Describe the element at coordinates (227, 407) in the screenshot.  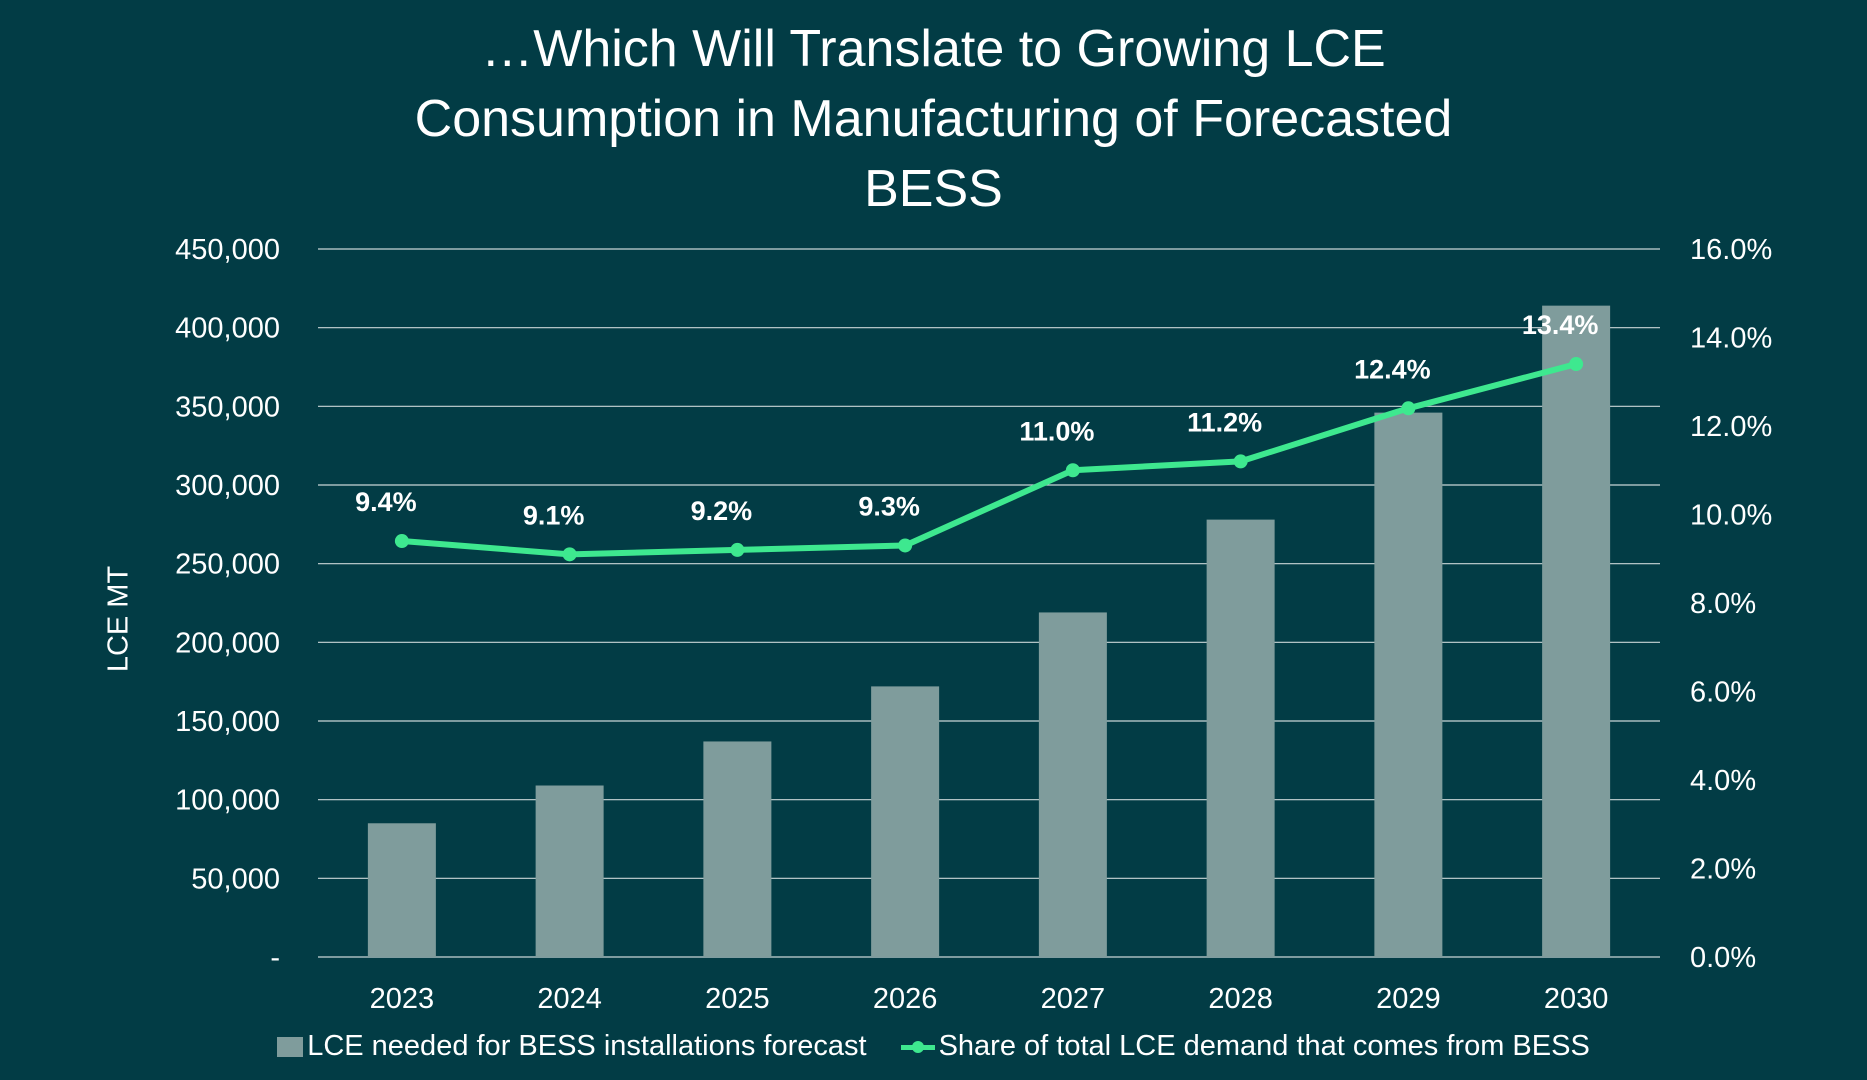
I see `y-left-tick-label: 350,000` at that location.